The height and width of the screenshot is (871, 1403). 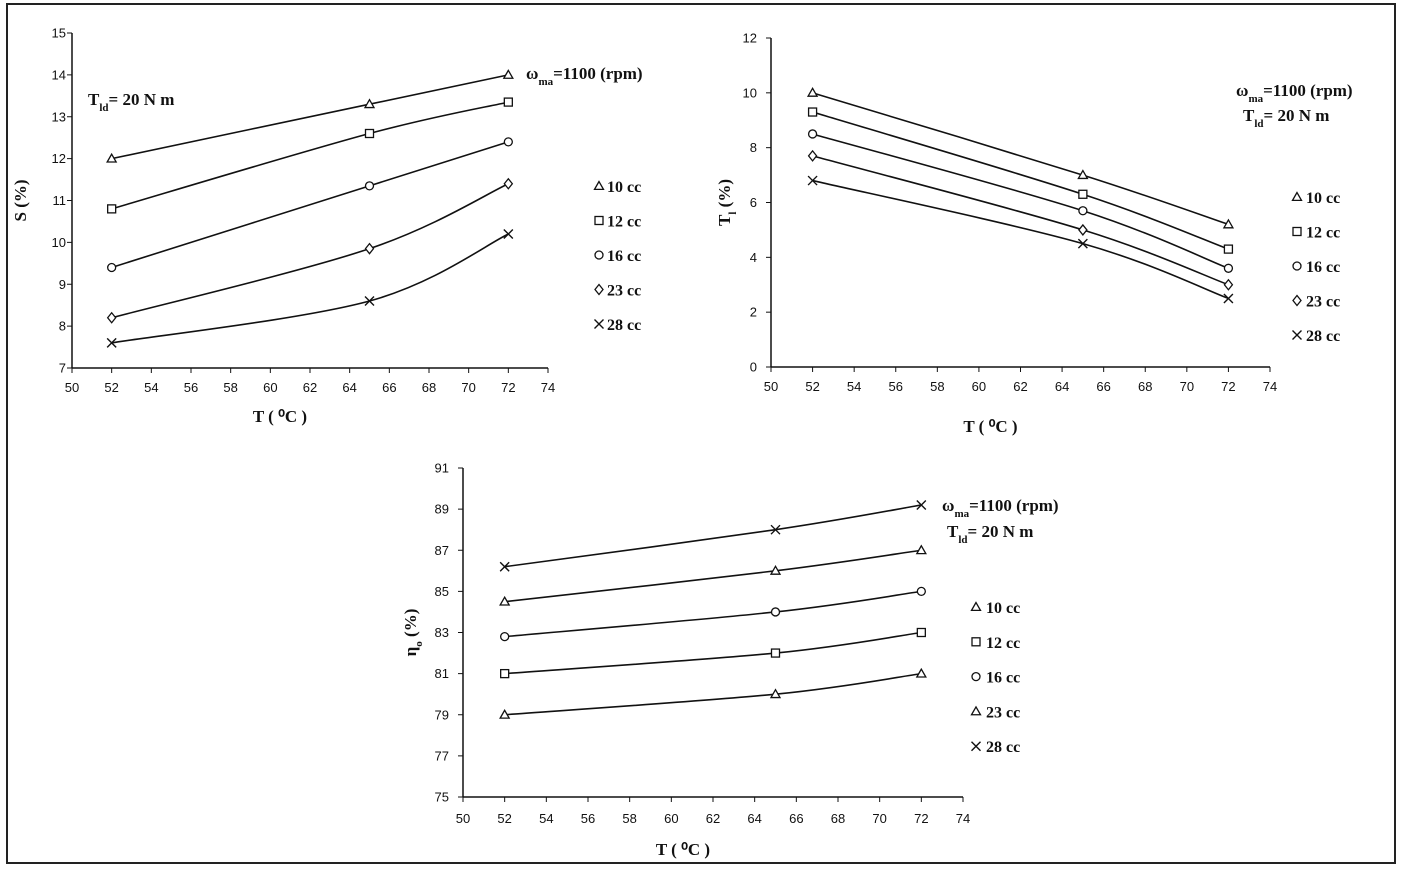 What do you see at coordinates (990, 426) in the screenshot?
I see `x-axis-label: T ( ⁰C )` at bounding box center [990, 426].